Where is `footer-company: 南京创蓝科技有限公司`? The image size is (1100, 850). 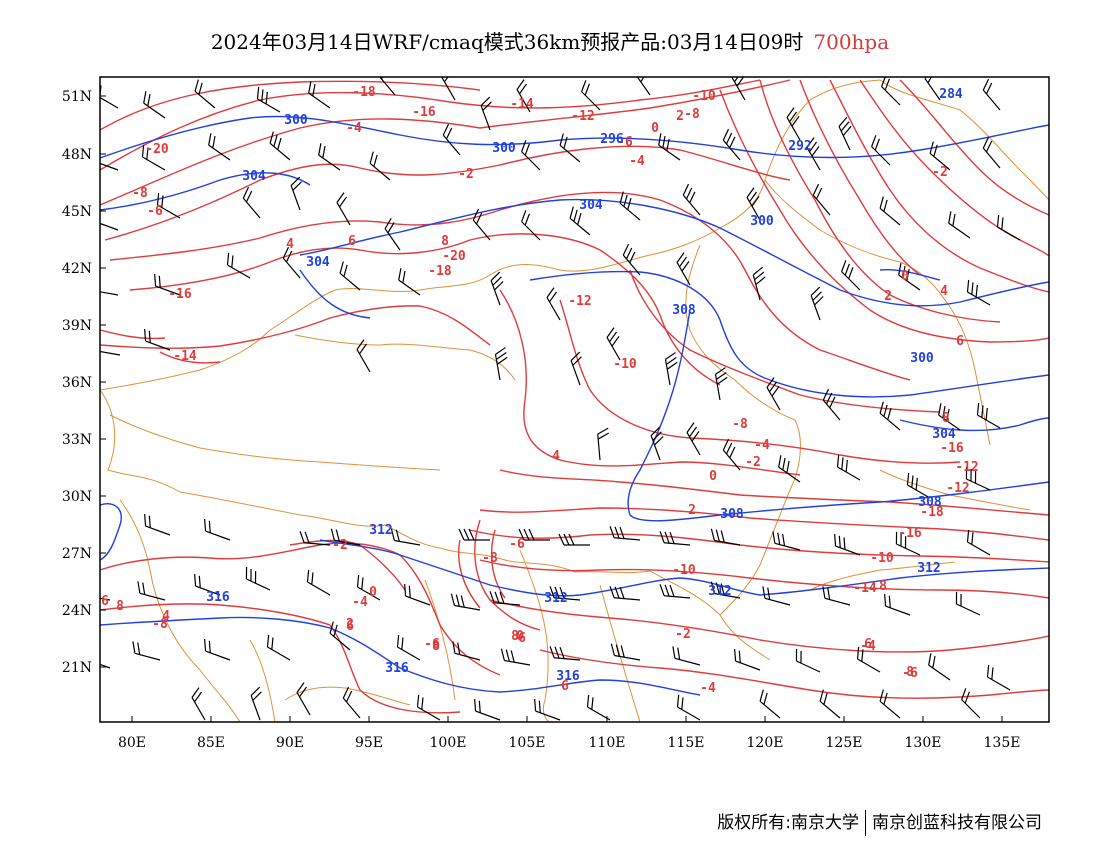
footer-company: 南京创蓝科技有限公司 is located at coordinates (957, 823).